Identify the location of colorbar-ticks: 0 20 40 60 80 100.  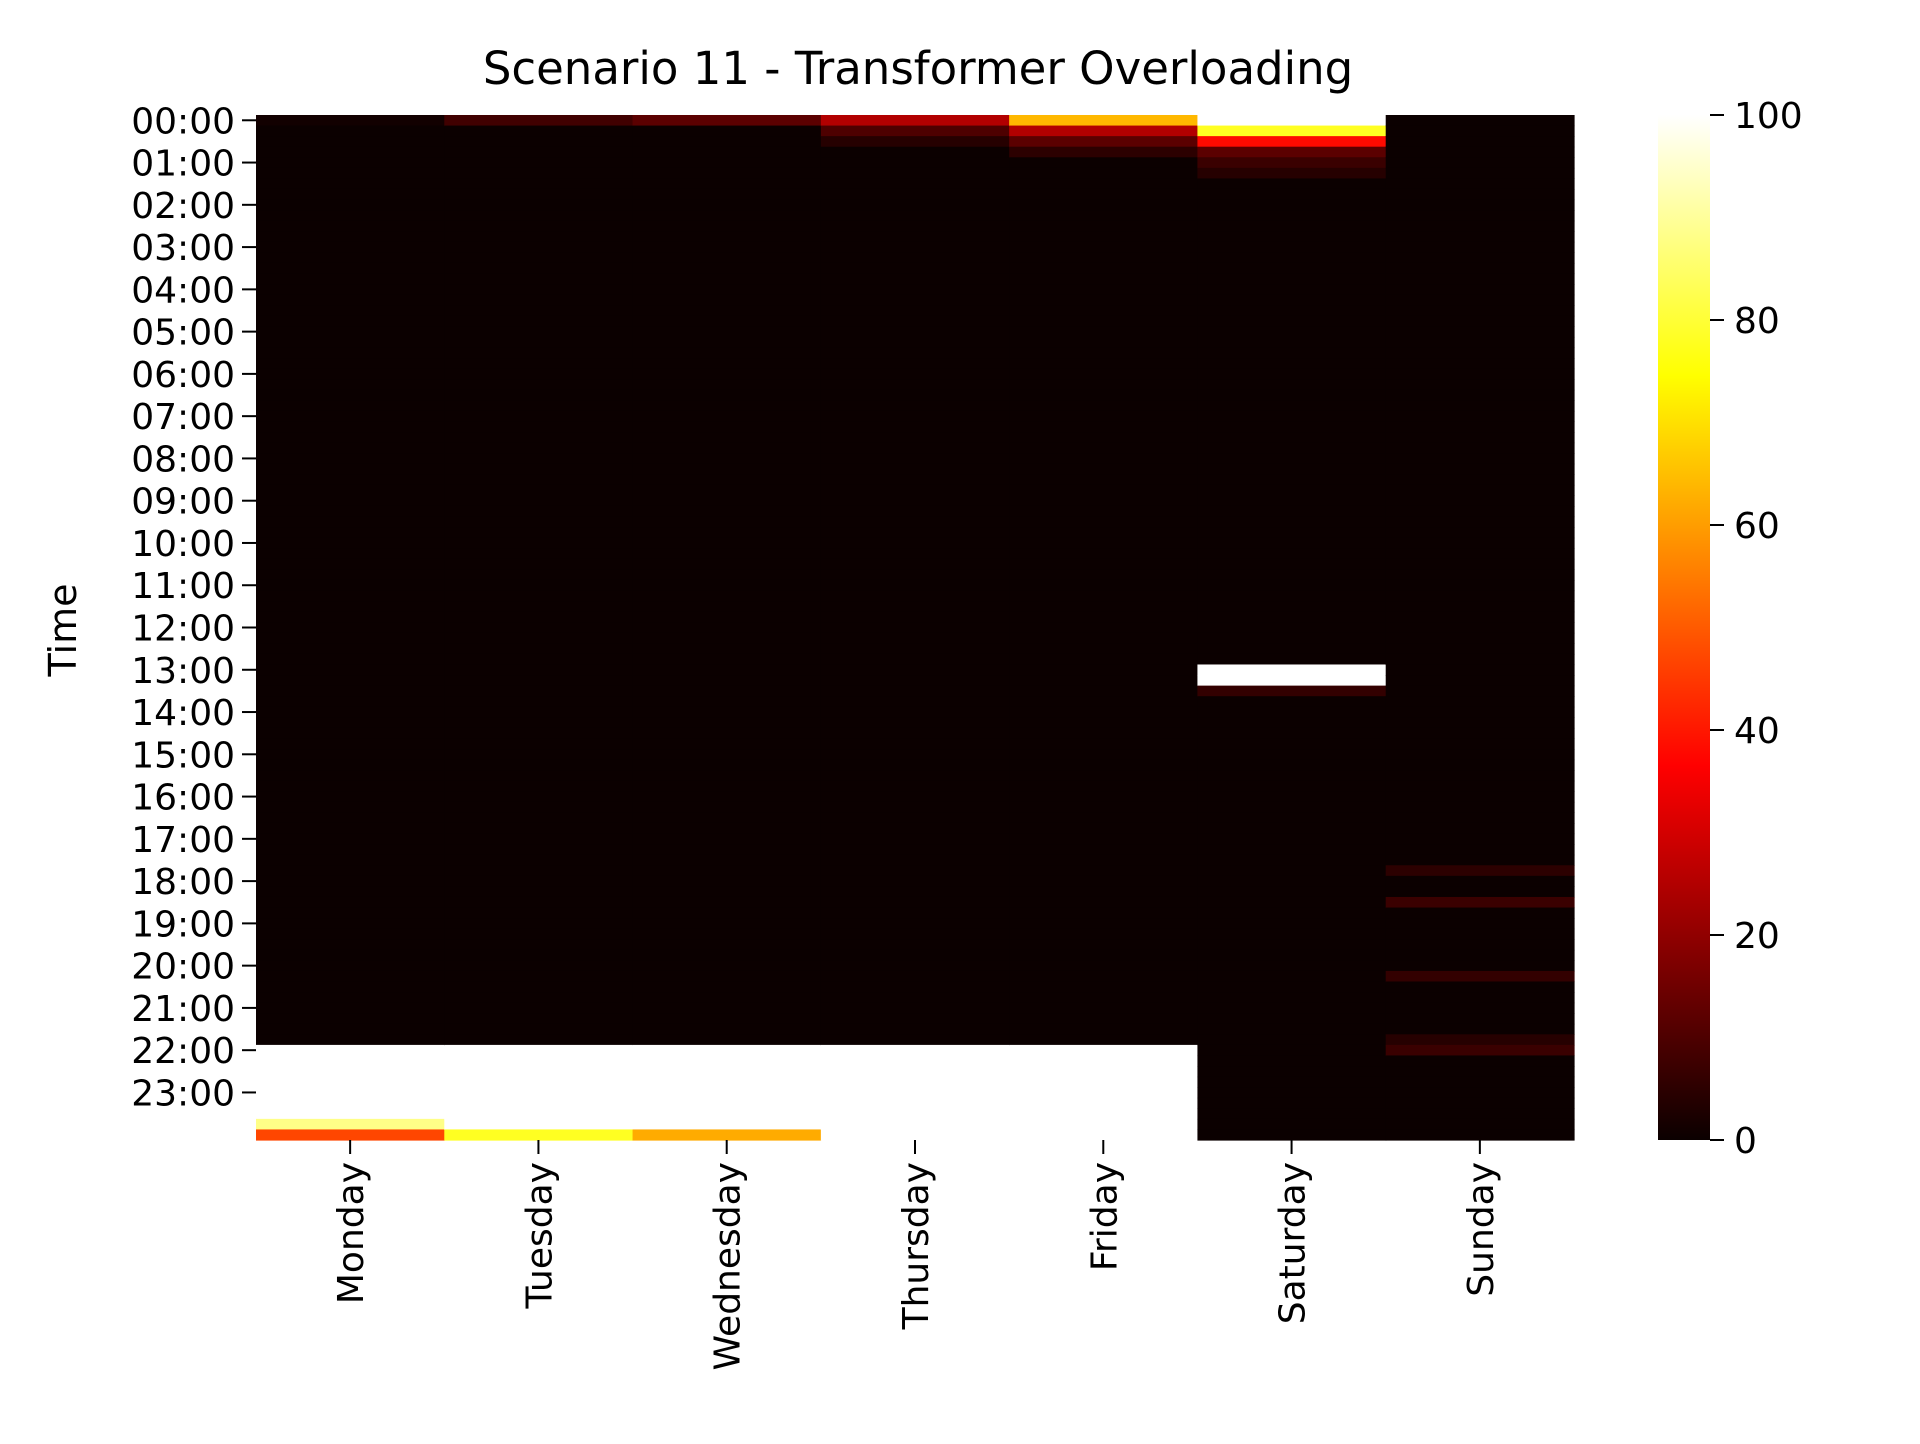
(1756, 629).